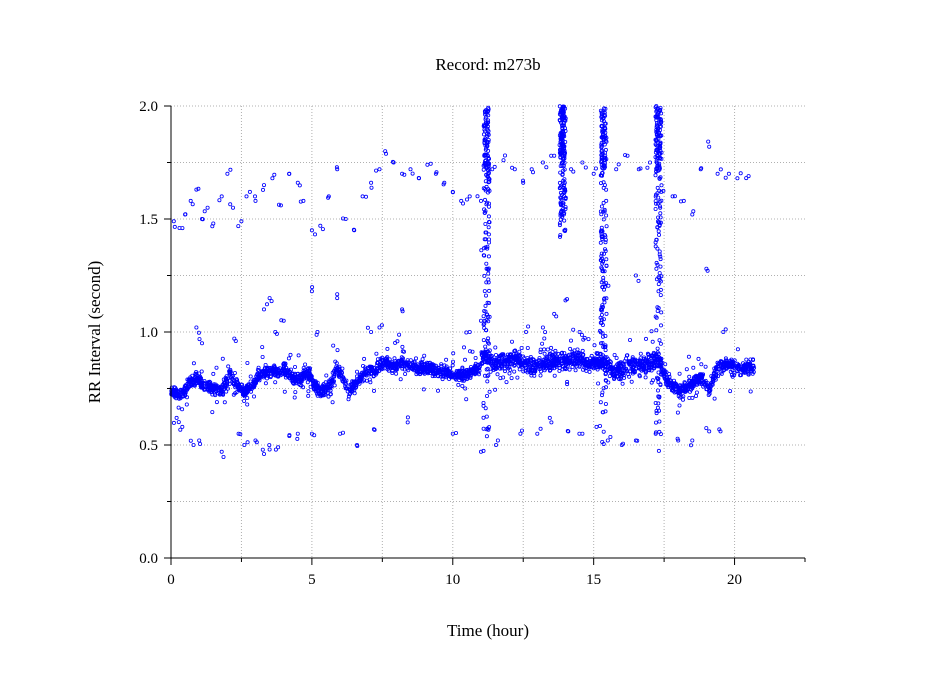  I want to click on y-tick-label: 0.0, so click(148, 559).